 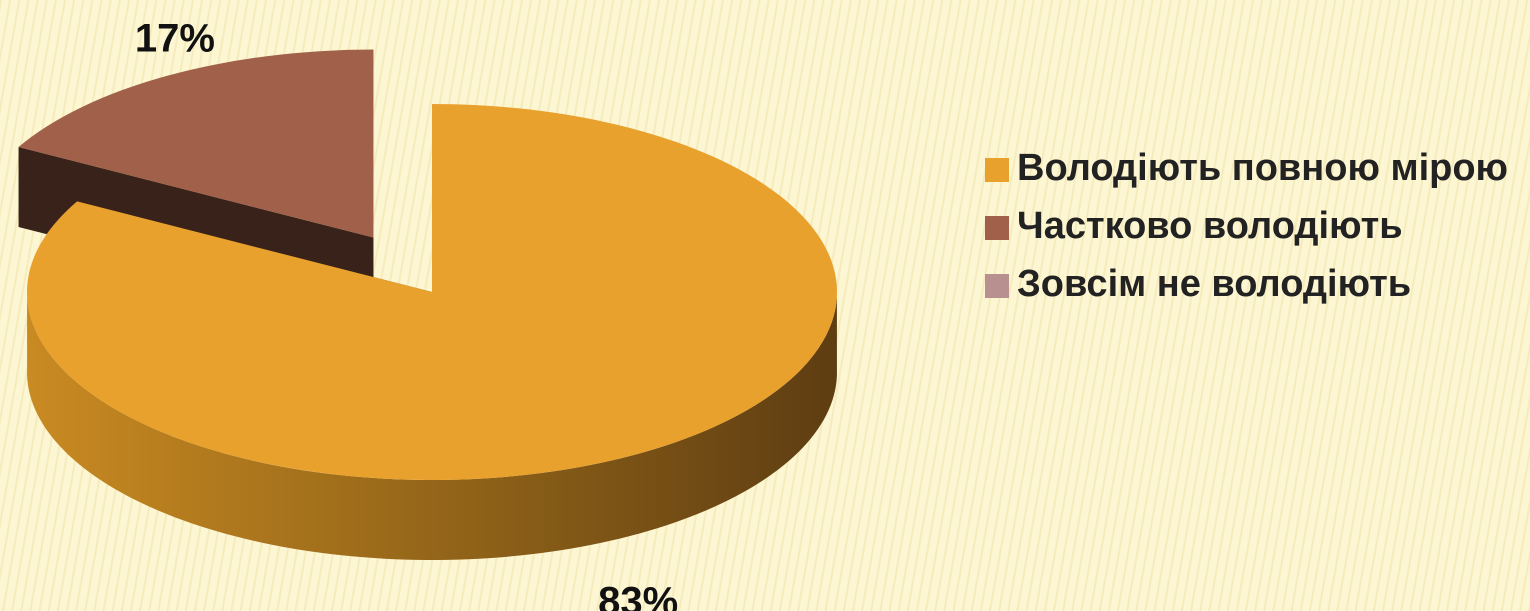 I want to click on legend-item: Володіють повною мірою, so click(x=1255, y=168).